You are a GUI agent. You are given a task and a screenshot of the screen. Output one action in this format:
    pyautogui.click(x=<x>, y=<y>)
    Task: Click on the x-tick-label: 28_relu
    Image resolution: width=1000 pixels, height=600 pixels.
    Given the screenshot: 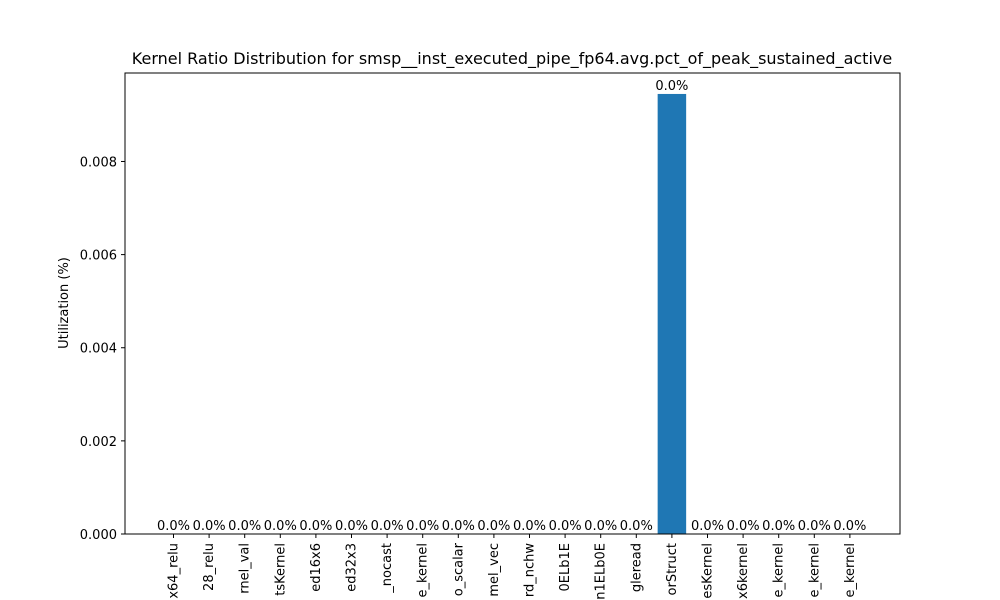 What is the action you would take?
    pyautogui.click(x=209, y=567)
    